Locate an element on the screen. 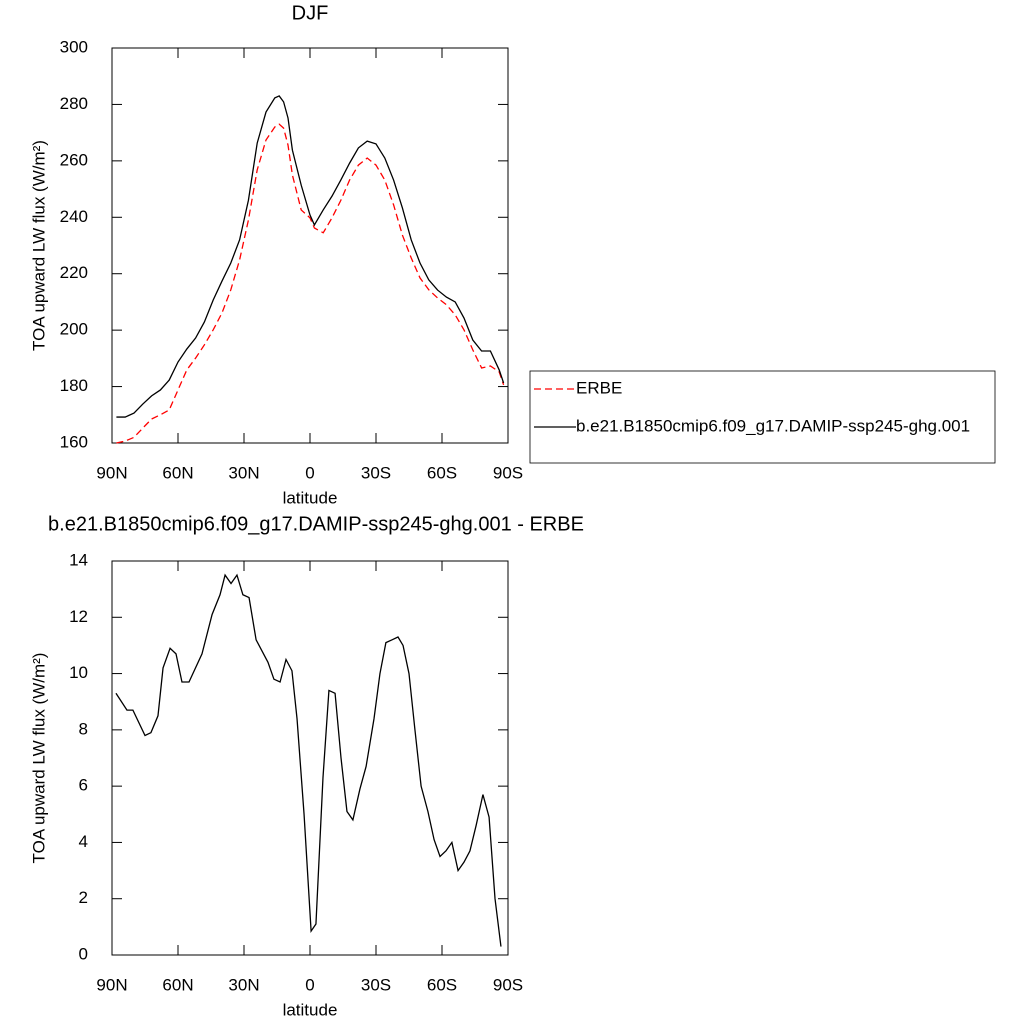 The height and width of the screenshot is (1024, 1024). y-tick-label: 160 is located at coordinates (74, 441).